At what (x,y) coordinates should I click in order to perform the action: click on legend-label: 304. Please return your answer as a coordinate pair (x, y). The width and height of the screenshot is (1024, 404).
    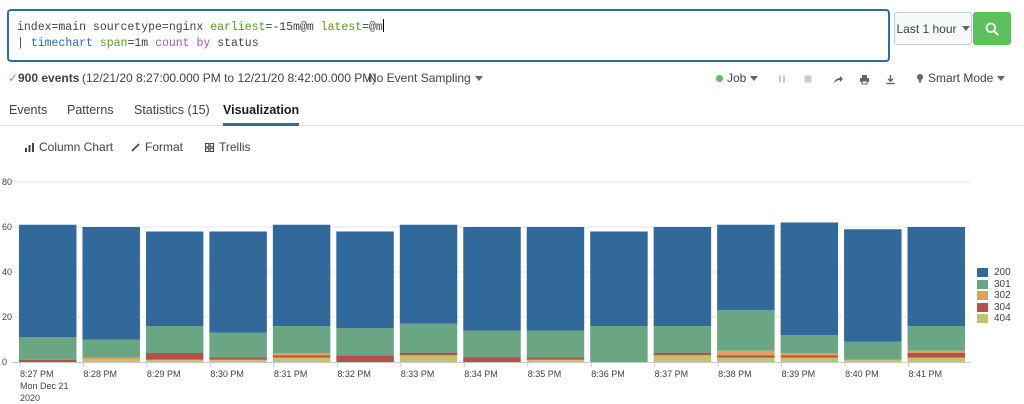
    Looking at the image, I should click on (1002, 307).